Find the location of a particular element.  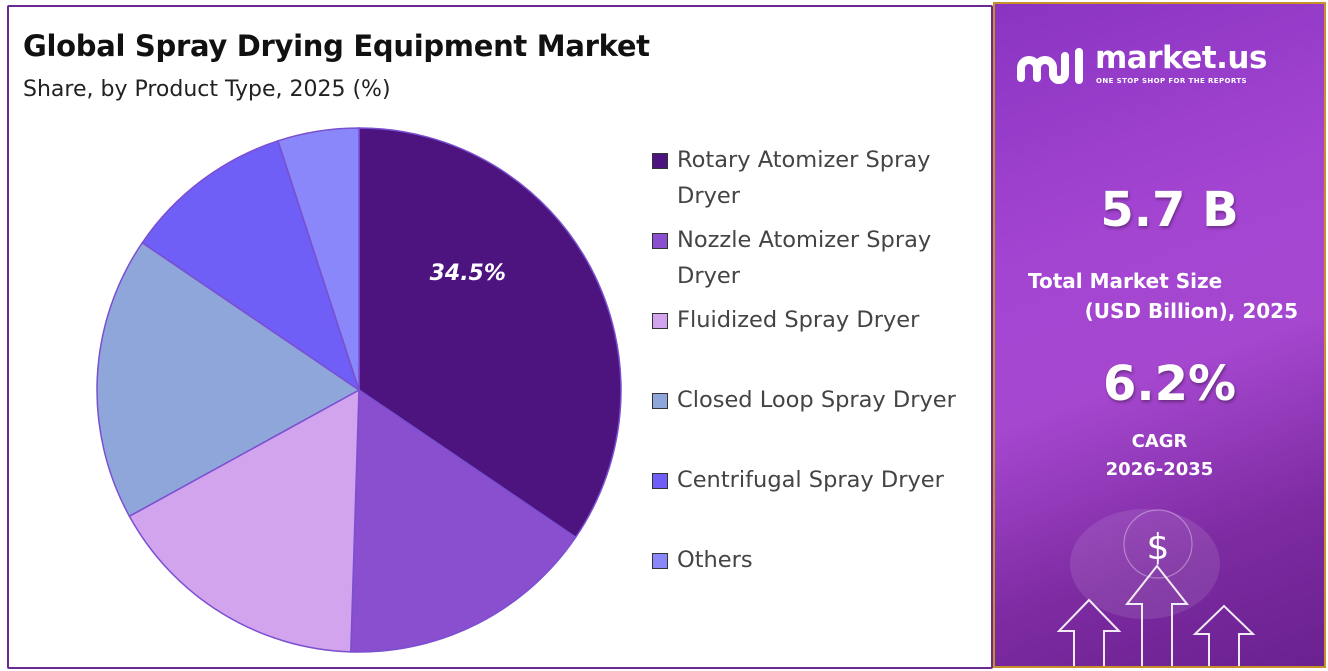

pie-data-label: 34.5% is located at coordinates (468, 273).